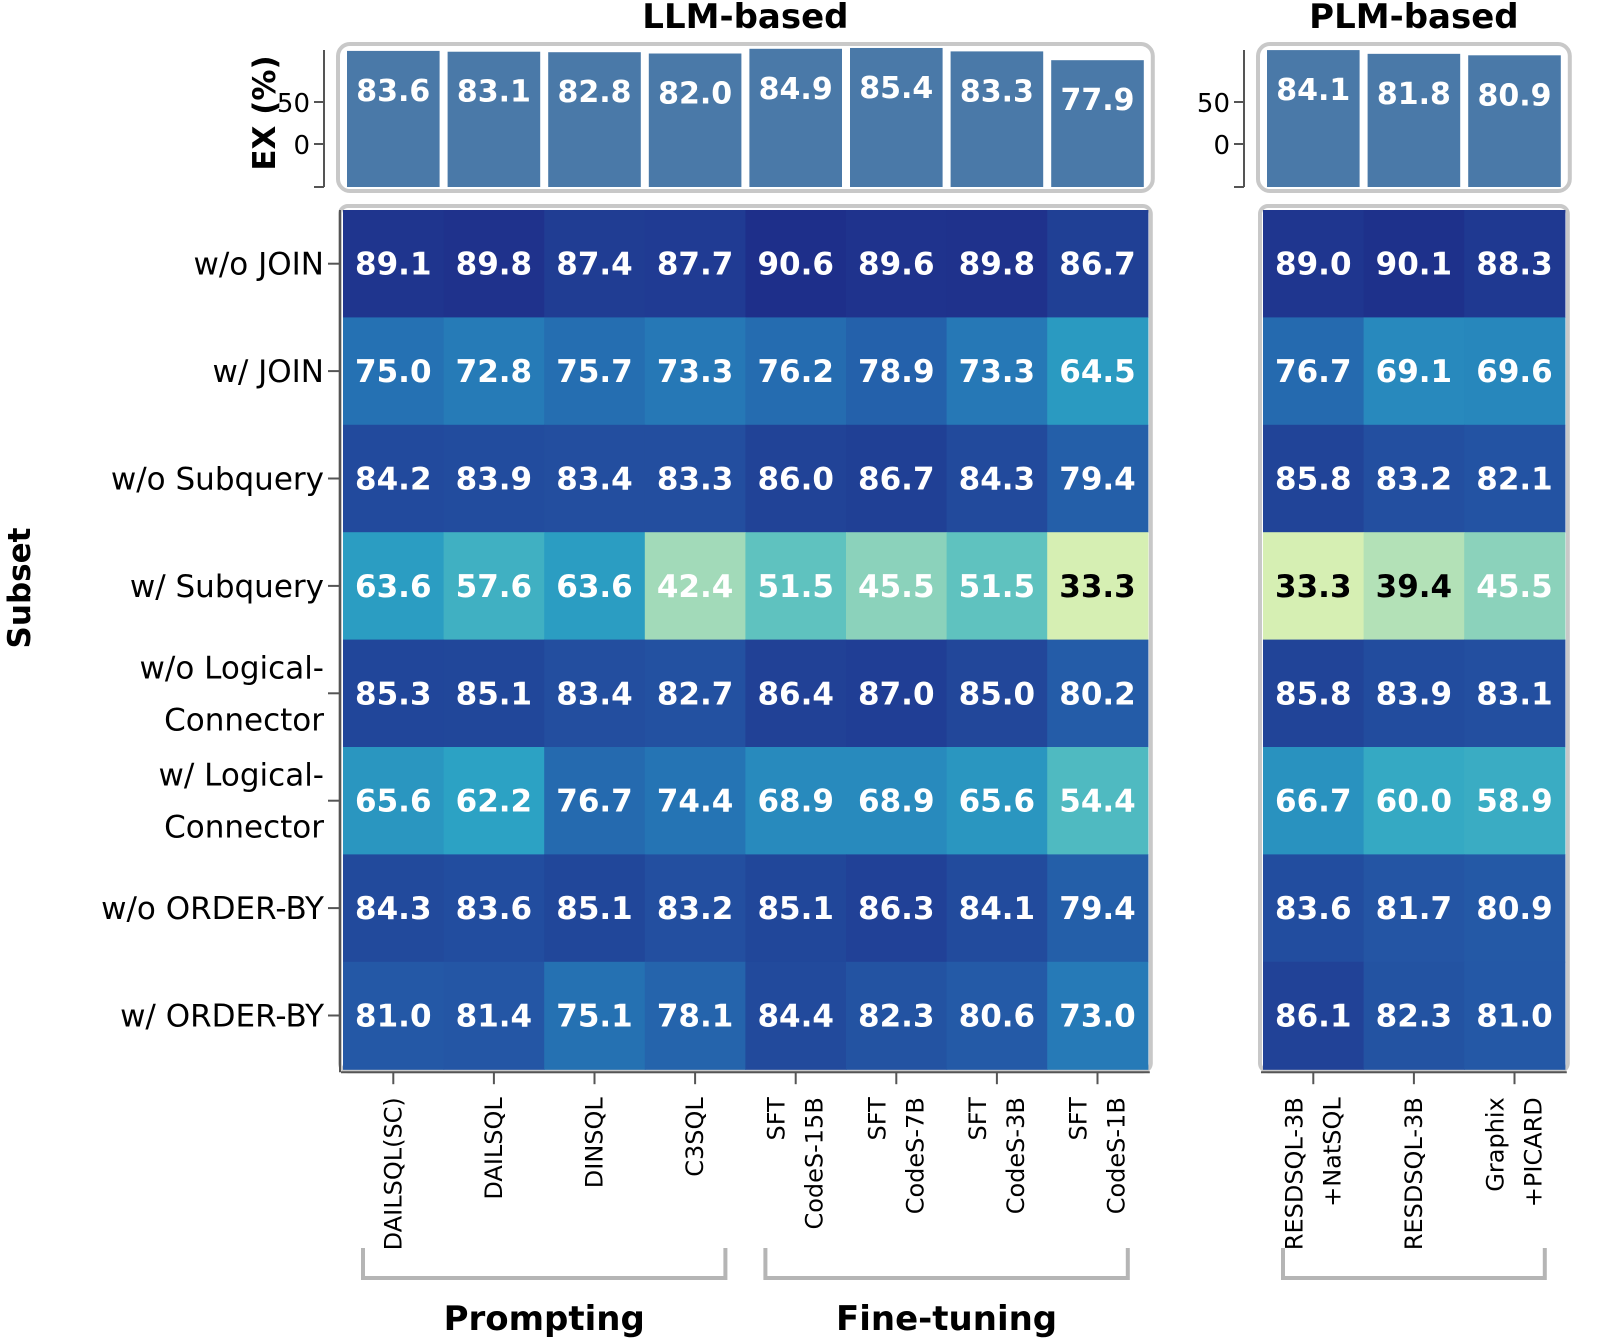  Describe the element at coordinates (1514, 372) in the screenshot. I see `heat-cell-label-1-10: 69.6` at that location.